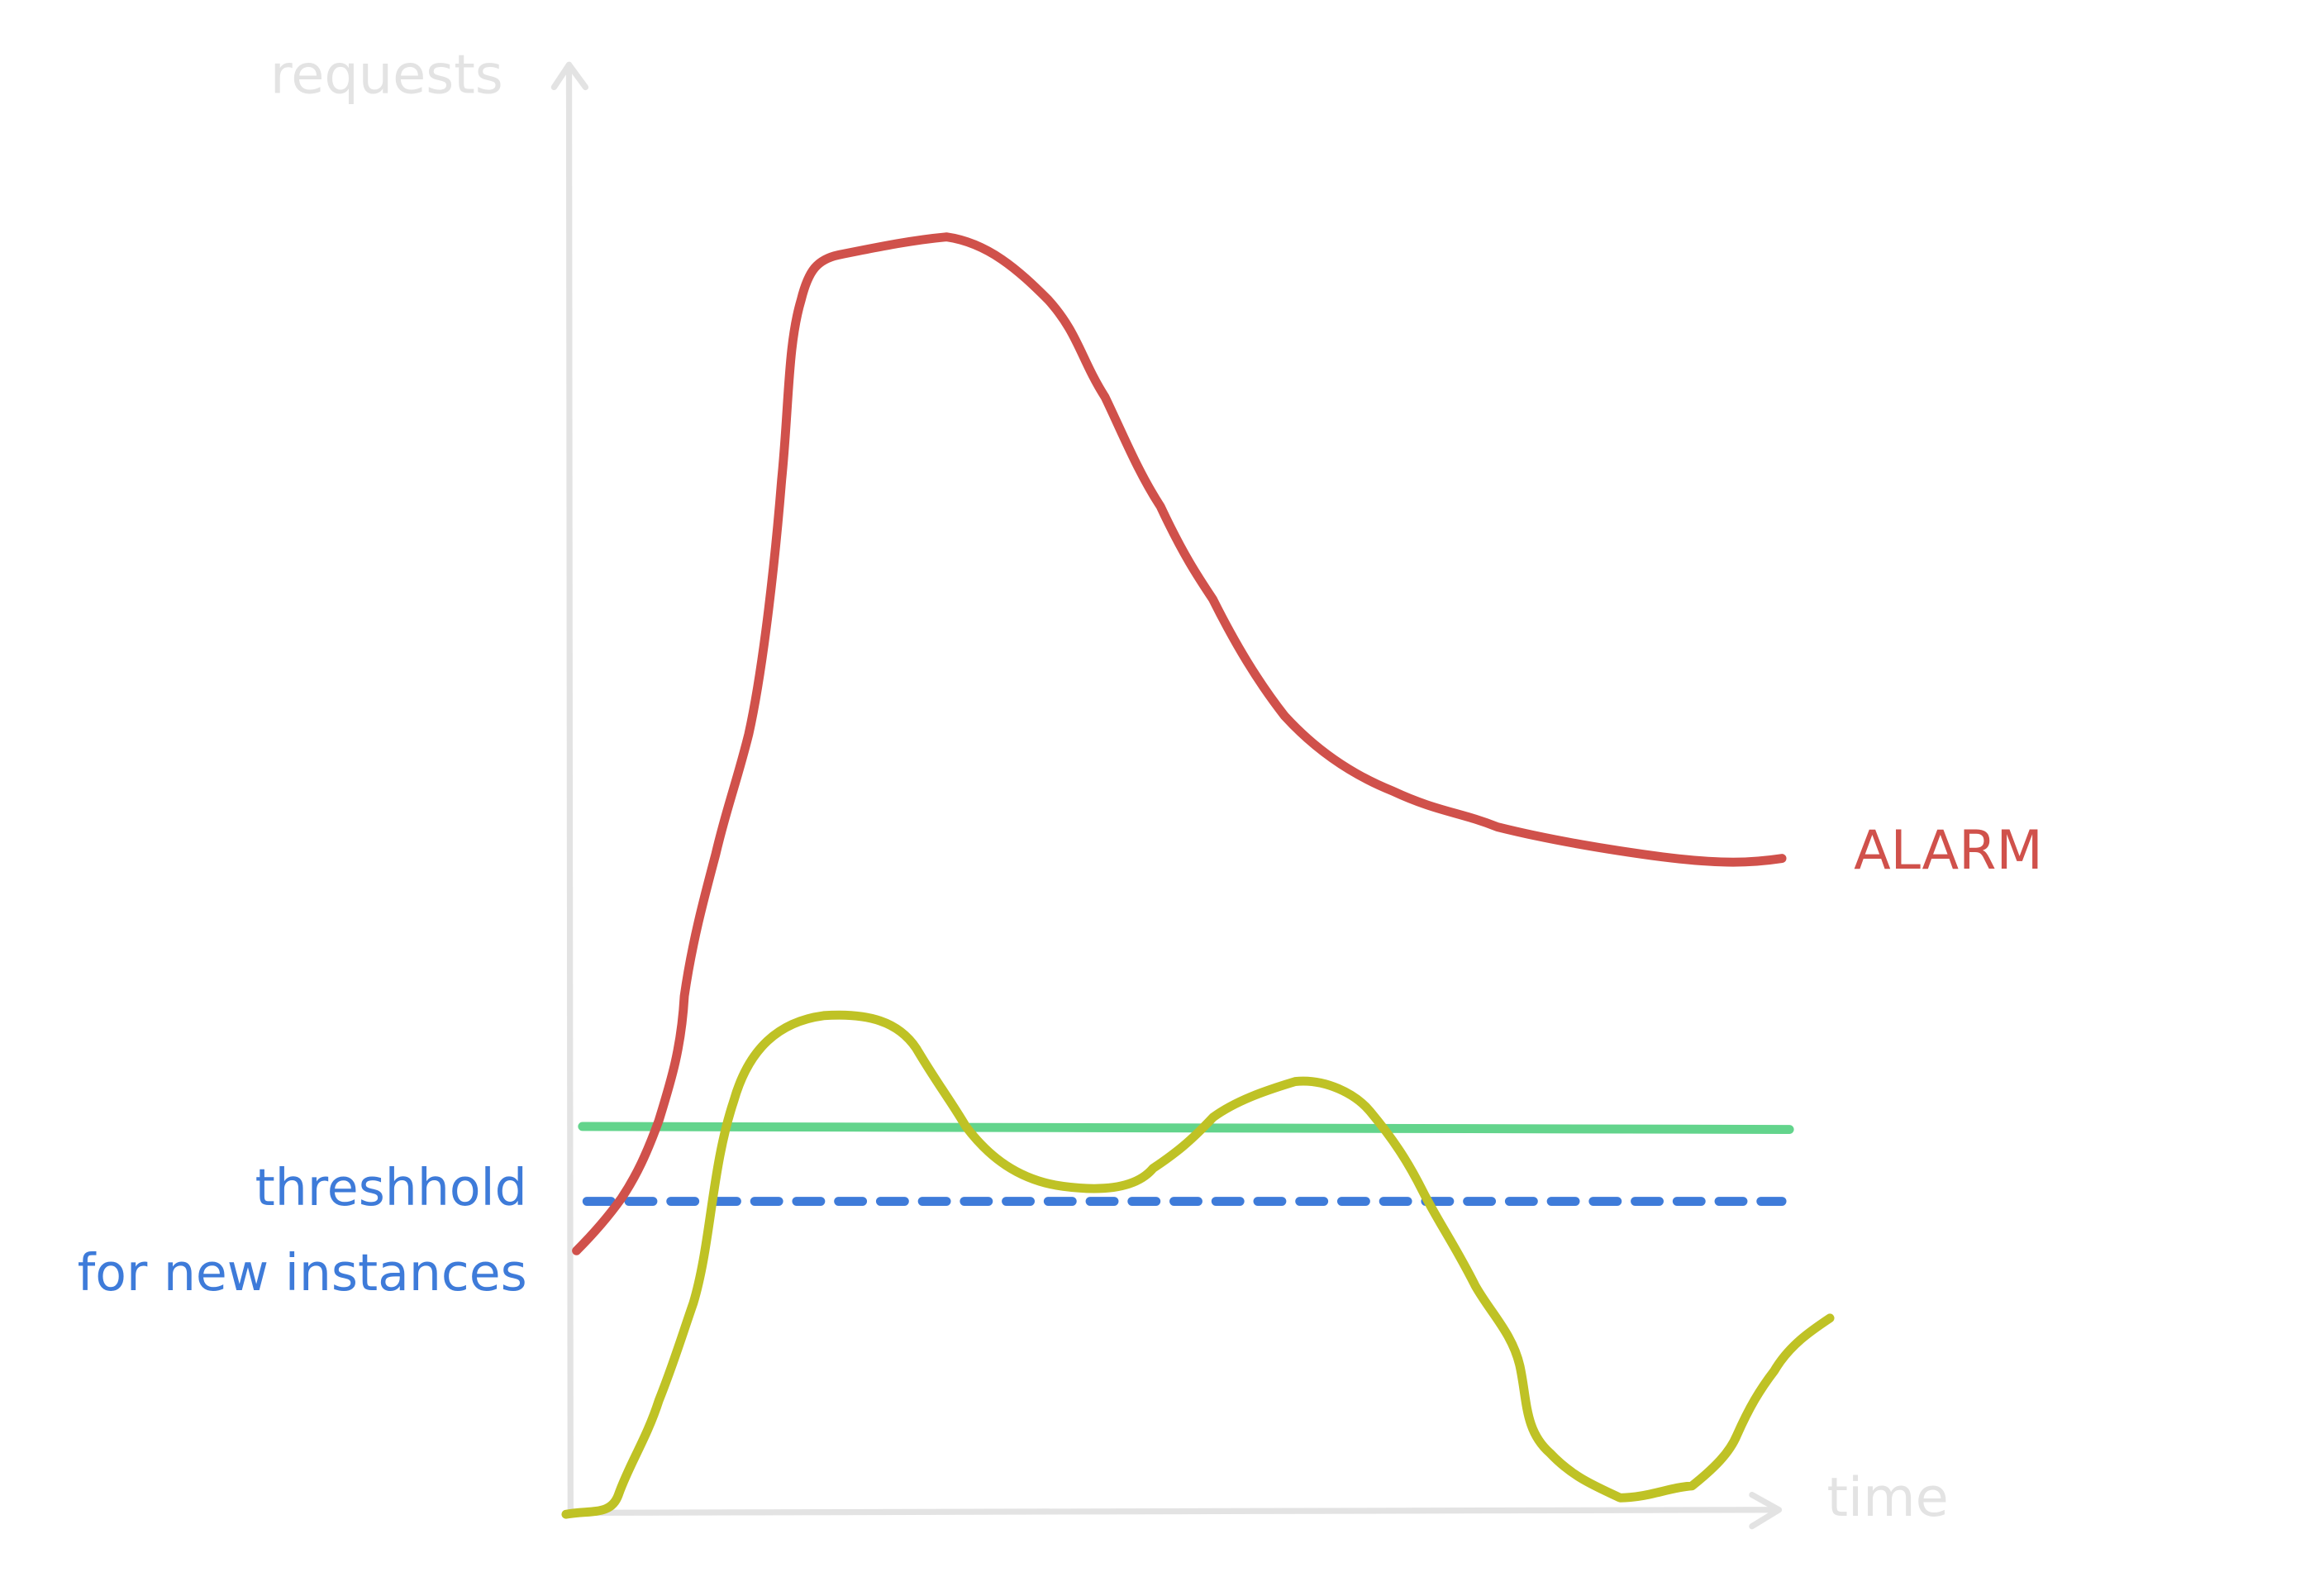  What do you see at coordinates (1186, 1128) in the screenshot?
I see `capacity-line` at bounding box center [1186, 1128].